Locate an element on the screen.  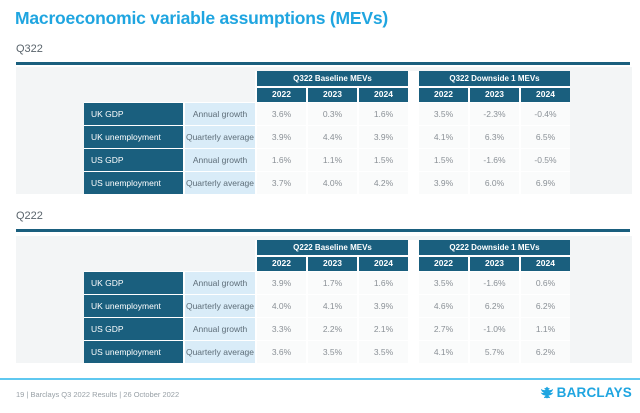
value-cell: -0.5% is located at coordinates (545, 160).